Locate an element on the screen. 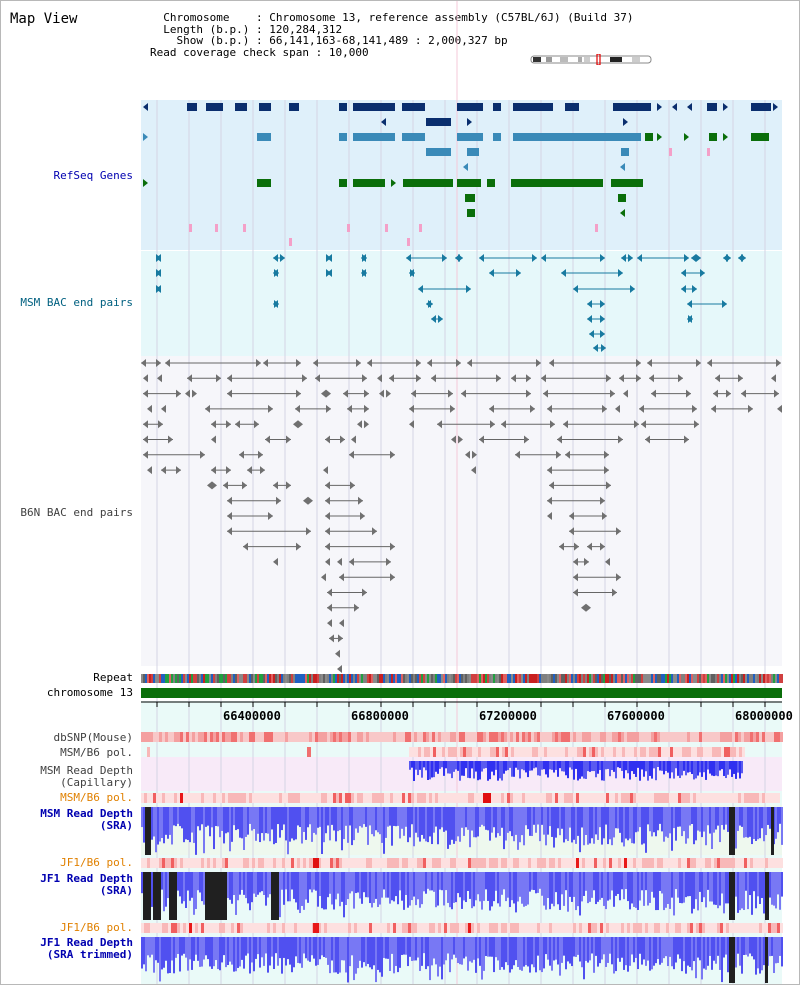  msm-bac-end-pairs-label: MSM BAC end pairs is located at coordinates (76, 302).